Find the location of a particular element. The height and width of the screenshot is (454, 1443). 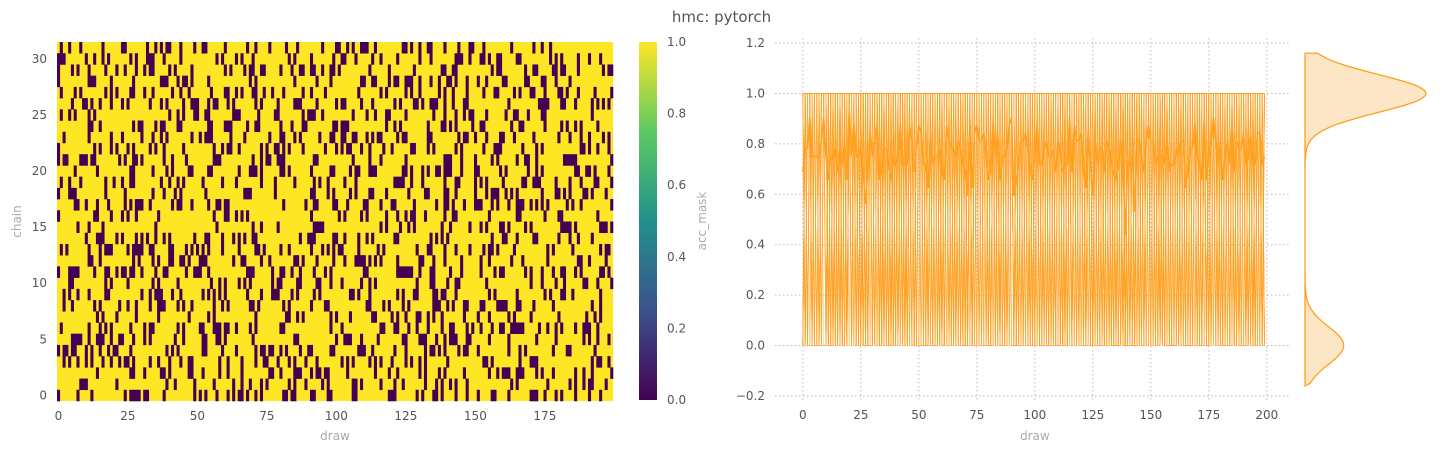

heatmap-x-tick: 150 is located at coordinates (475, 416).